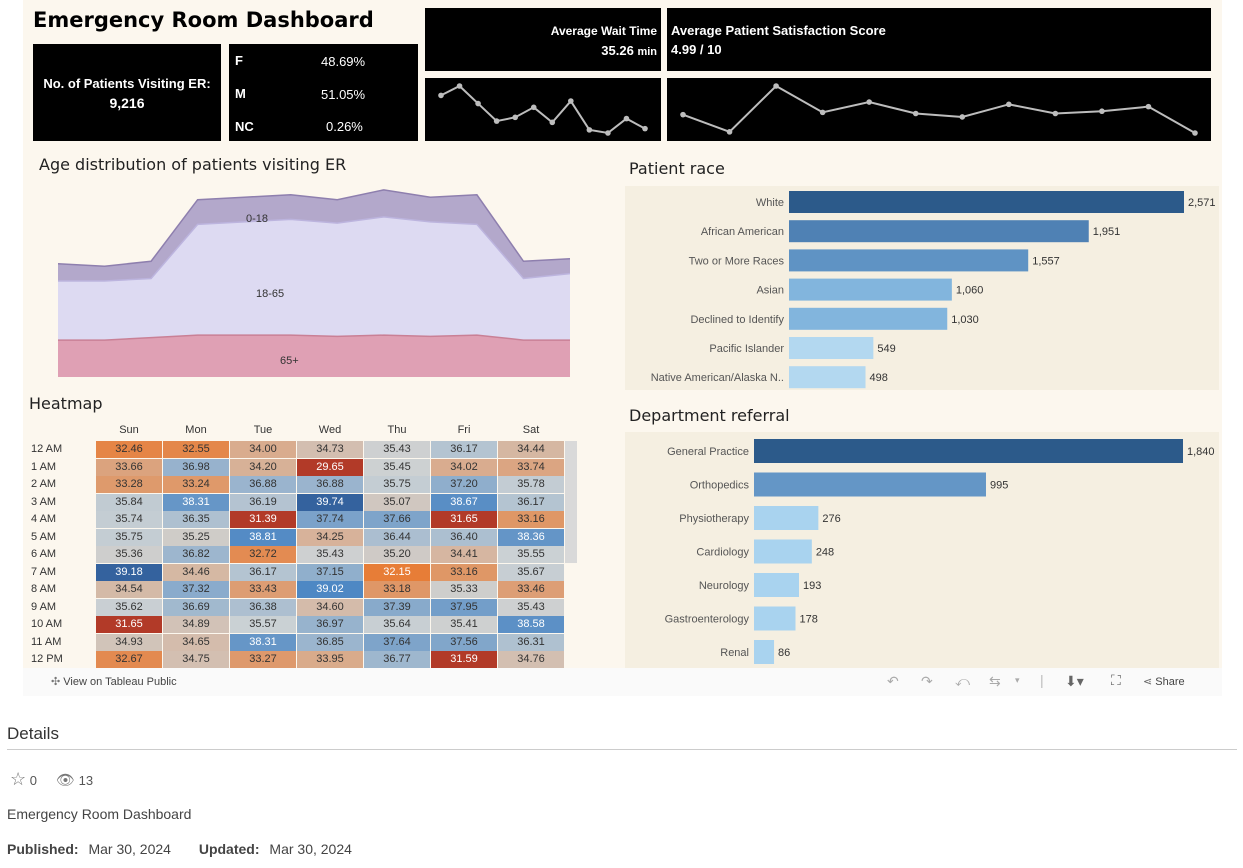  I want to click on heatmap-cell: 34.60, so click(330, 607).